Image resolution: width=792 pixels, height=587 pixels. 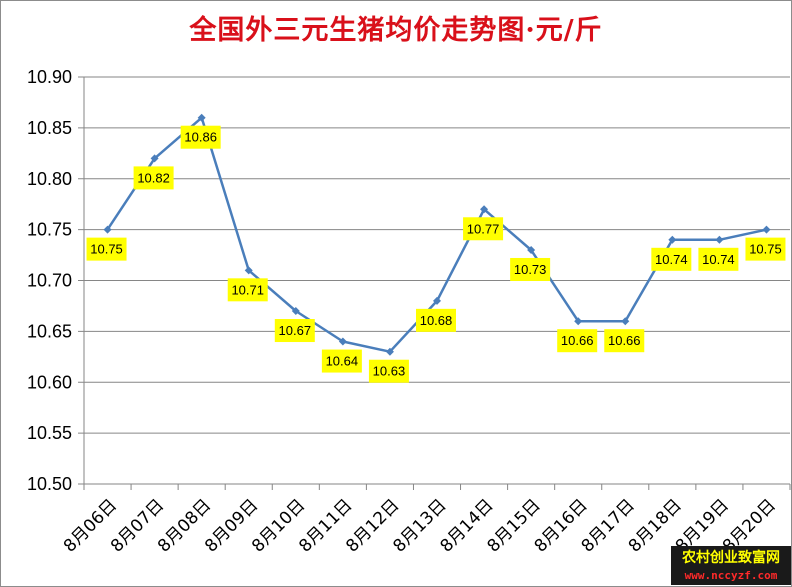 I want to click on data-label: 10.77, so click(x=483, y=228).